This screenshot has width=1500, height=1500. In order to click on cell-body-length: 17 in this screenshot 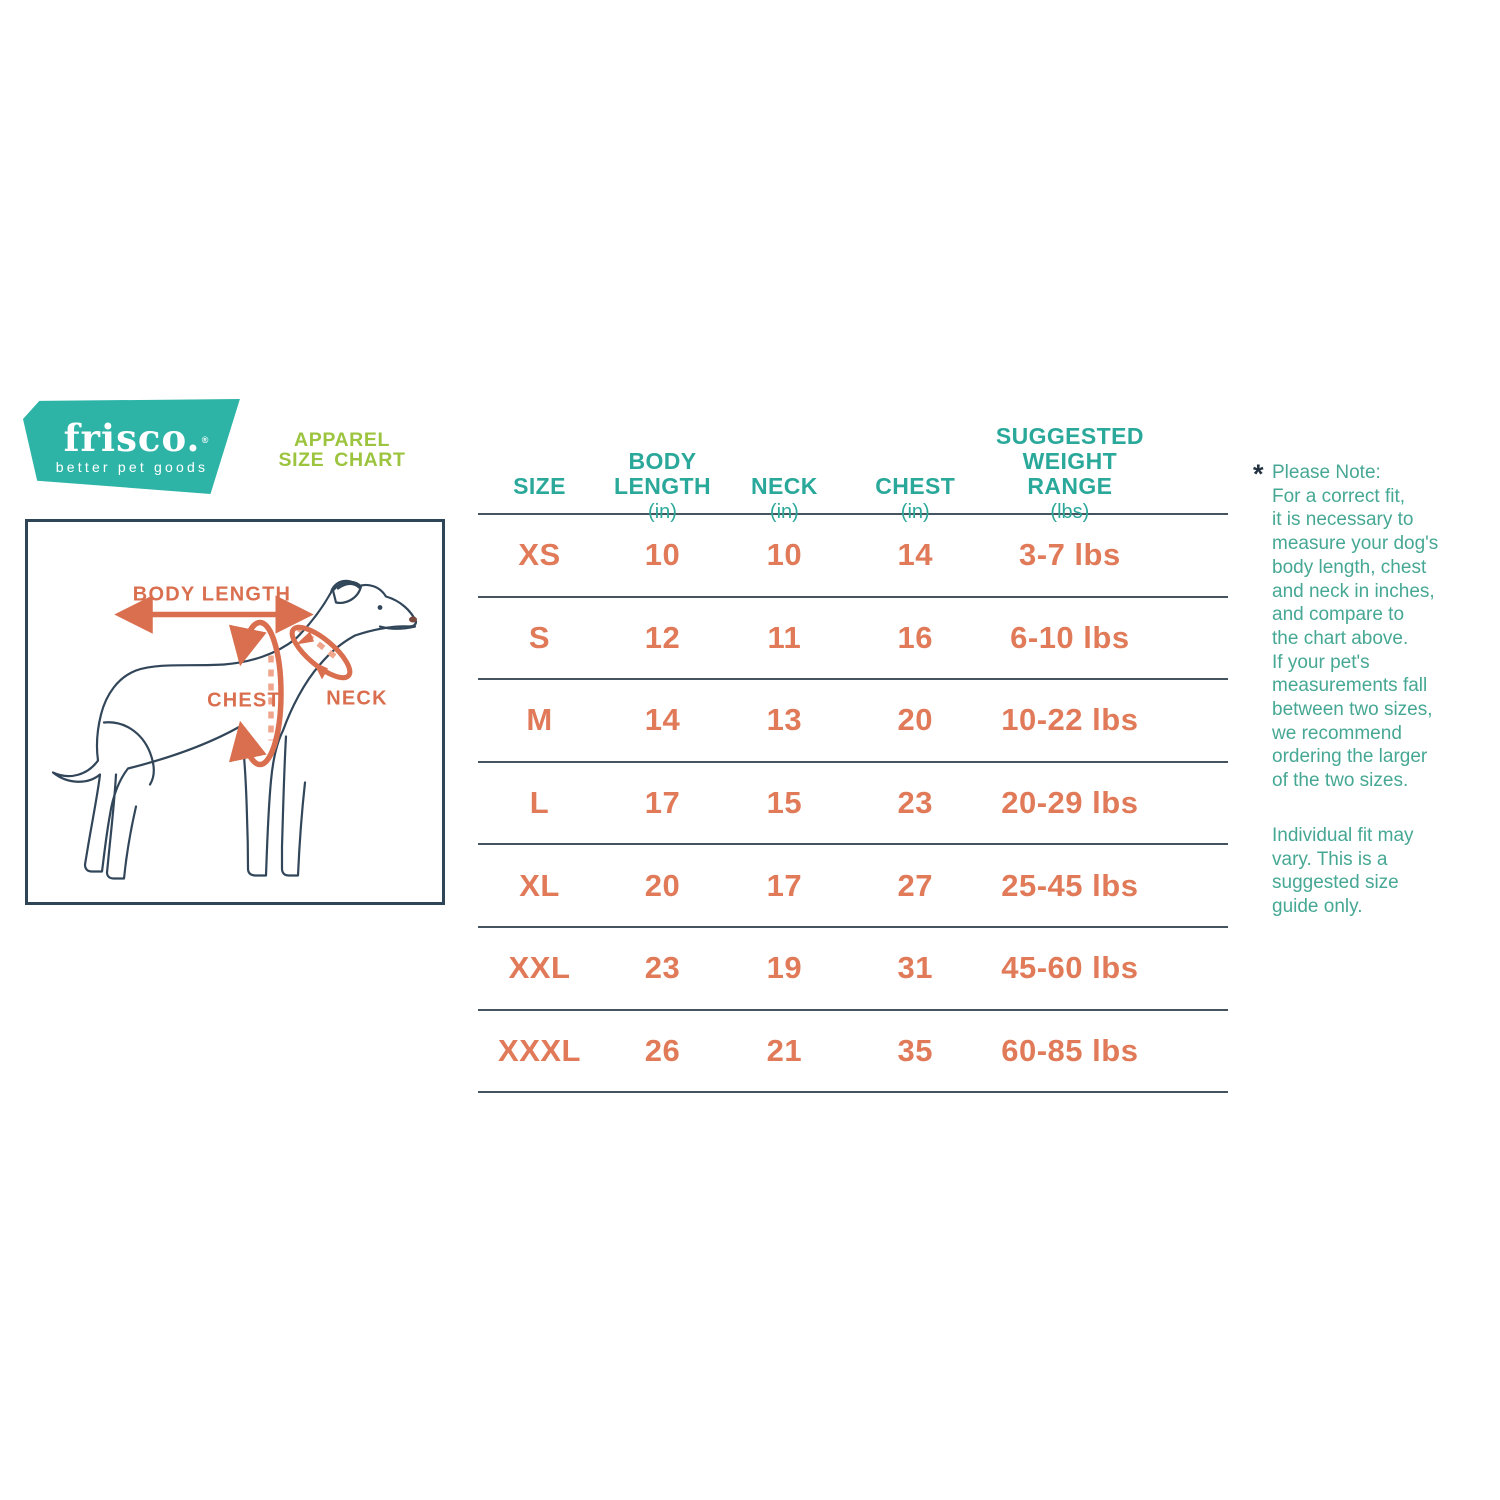, I will do `click(662, 803)`.